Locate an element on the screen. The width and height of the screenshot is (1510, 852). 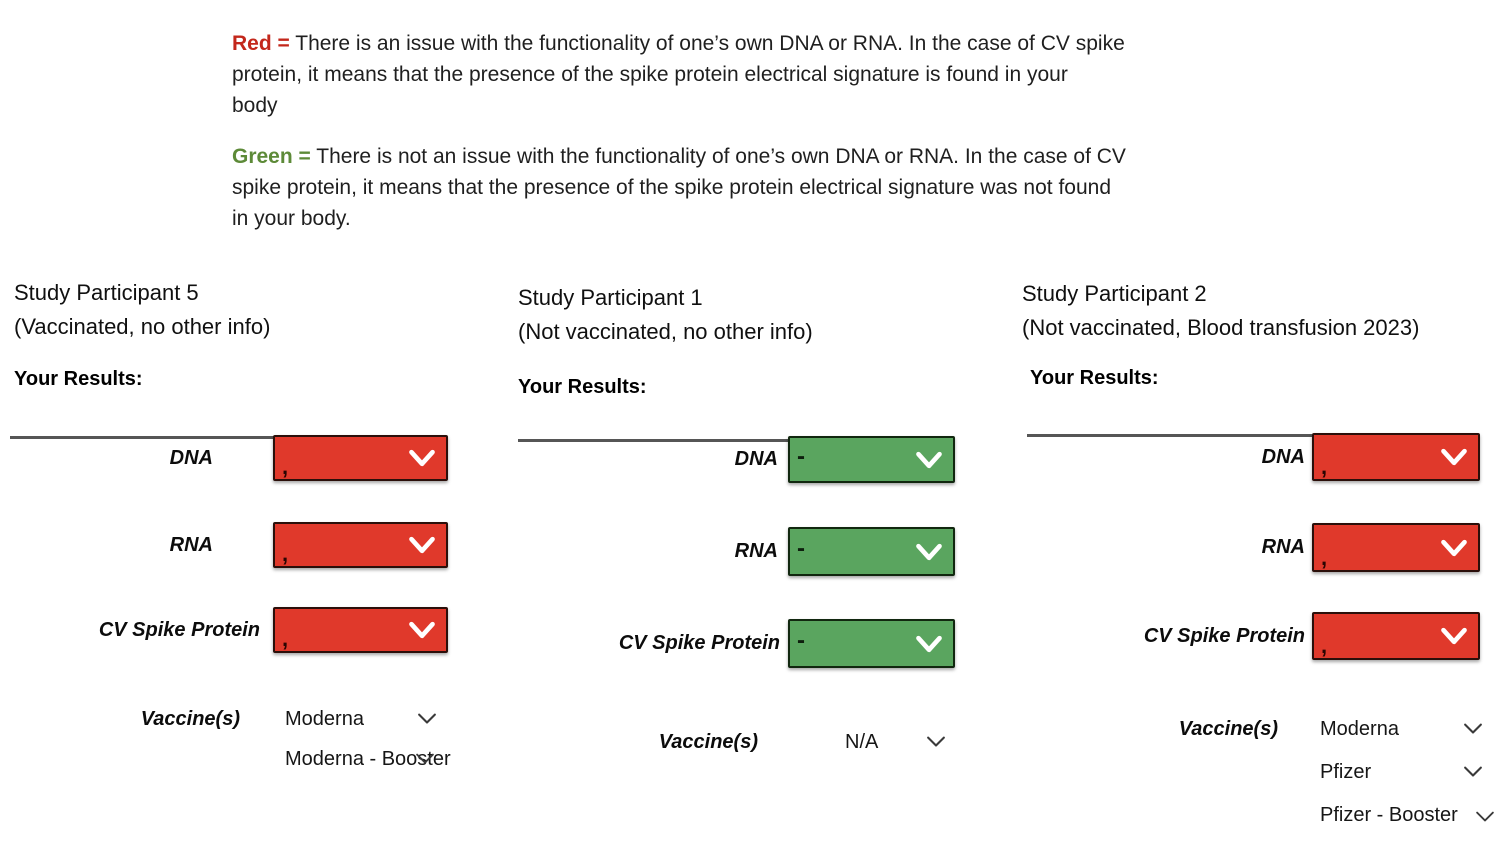
vaccine-dropdown-value: Moderna - Booster is located at coordinates (368, 759).